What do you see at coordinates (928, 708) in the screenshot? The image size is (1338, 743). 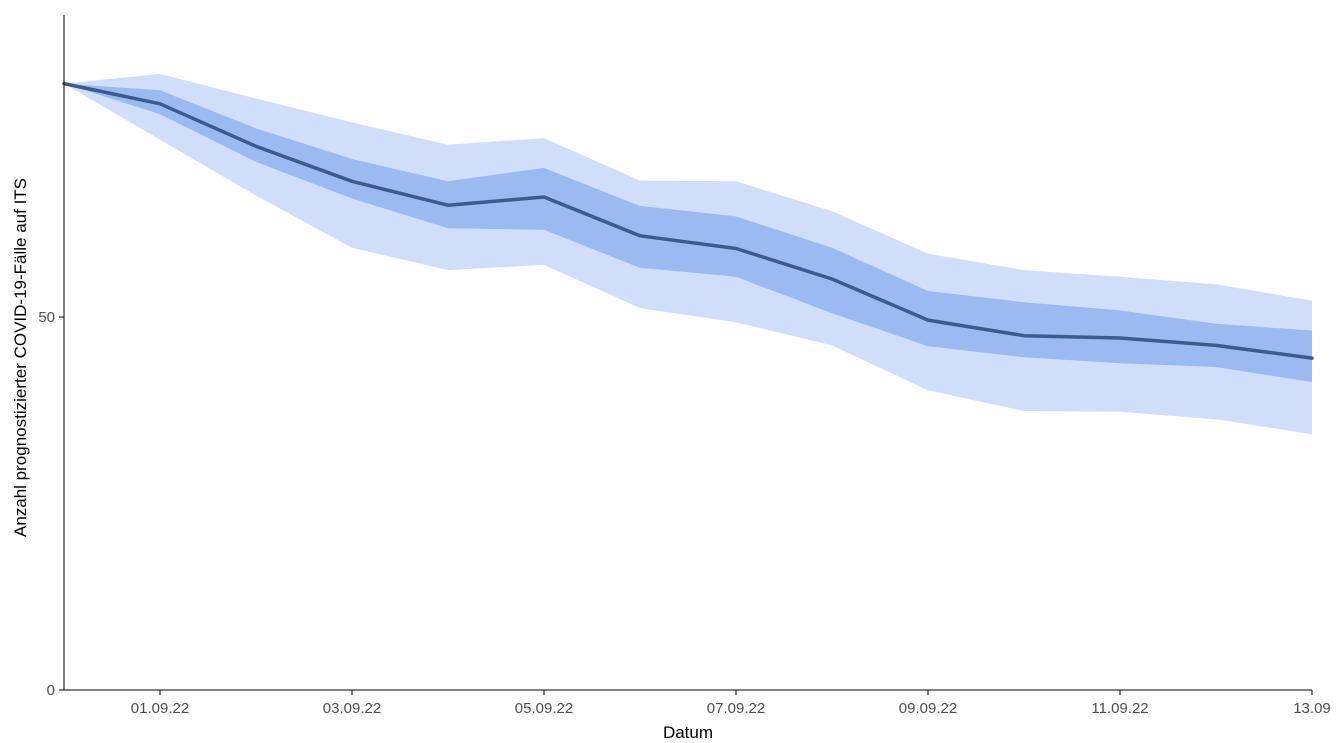 I see `x-tick-label: 09.09.22` at bounding box center [928, 708].